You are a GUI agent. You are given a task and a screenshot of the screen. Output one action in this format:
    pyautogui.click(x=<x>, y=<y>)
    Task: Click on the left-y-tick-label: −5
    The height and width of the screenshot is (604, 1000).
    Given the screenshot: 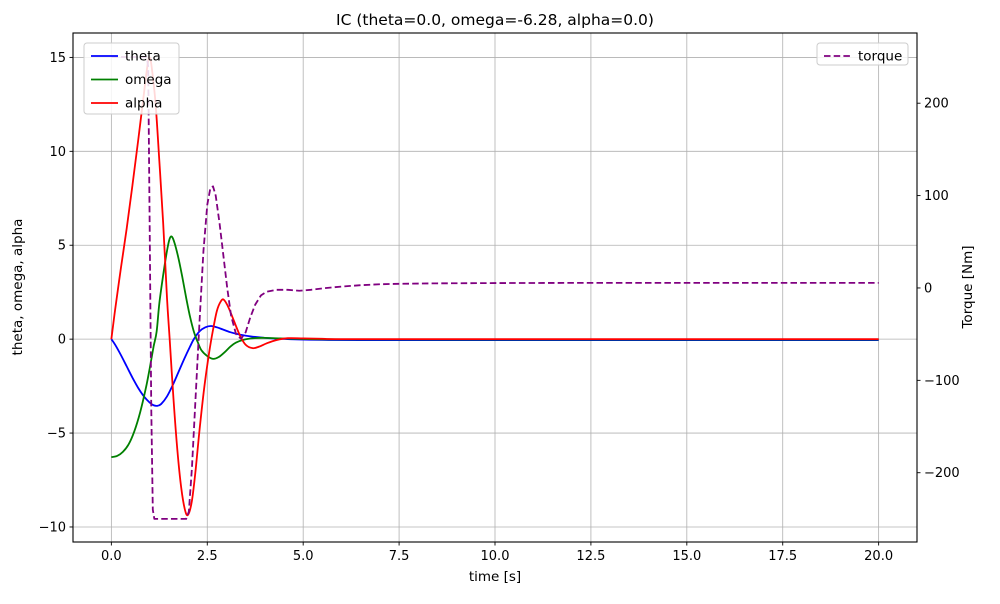 What is the action you would take?
    pyautogui.click(x=56, y=434)
    